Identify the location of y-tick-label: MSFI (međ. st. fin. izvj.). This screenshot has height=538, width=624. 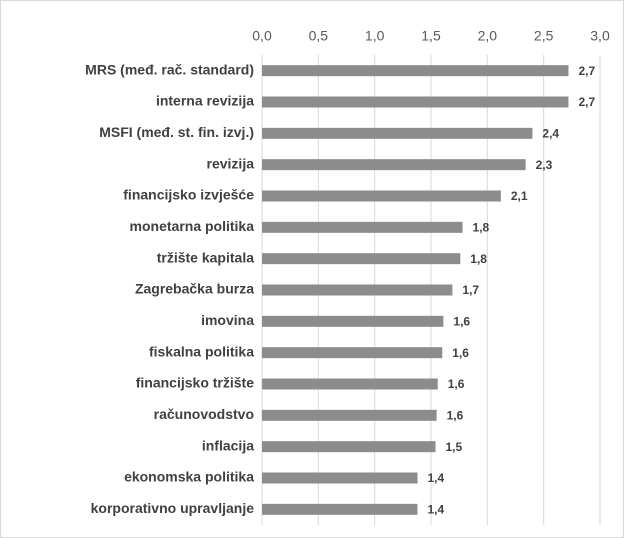
(176, 132).